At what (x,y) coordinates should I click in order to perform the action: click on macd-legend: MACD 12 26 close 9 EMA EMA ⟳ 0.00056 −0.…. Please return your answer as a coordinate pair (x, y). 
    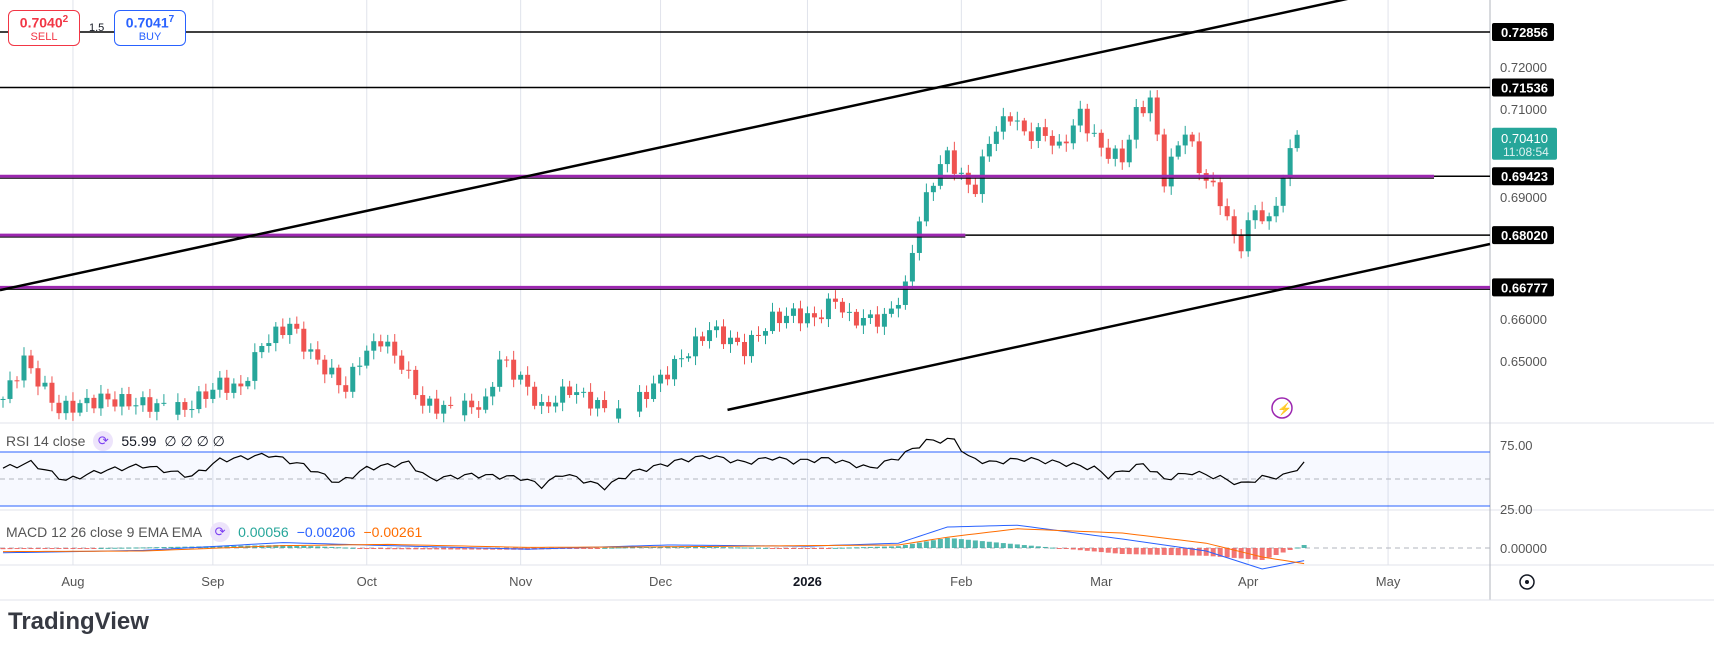
    Looking at the image, I should click on (214, 532).